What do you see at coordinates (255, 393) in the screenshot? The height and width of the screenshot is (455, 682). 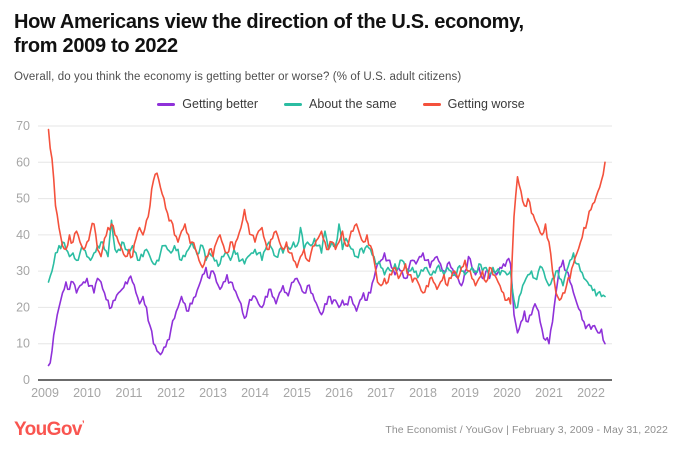 I see `x-tick-label-2014: 2014` at bounding box center [255, 393].